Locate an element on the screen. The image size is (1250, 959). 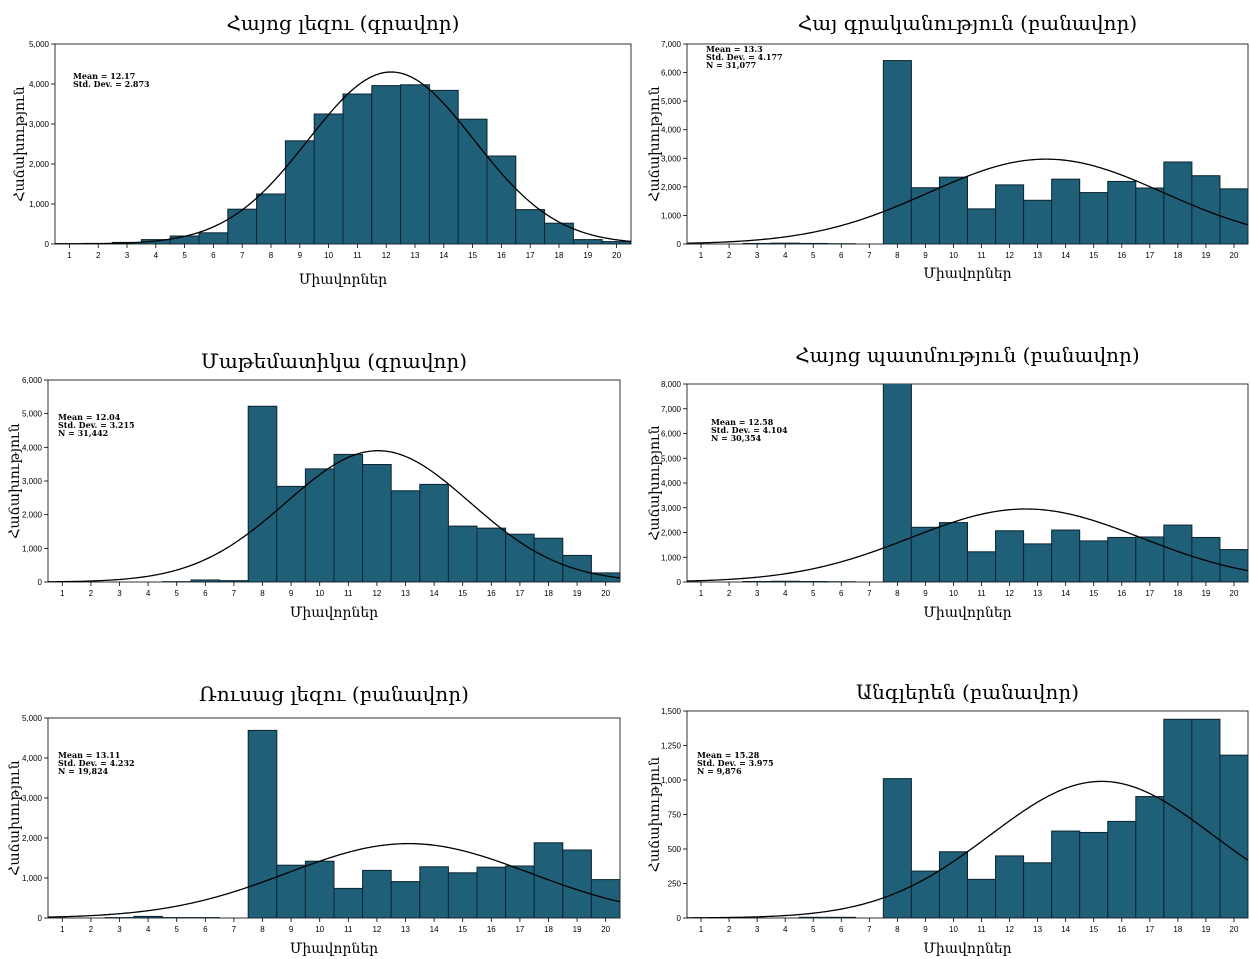
y-tick-label: 6,000 is located at coordinates (671, 73).